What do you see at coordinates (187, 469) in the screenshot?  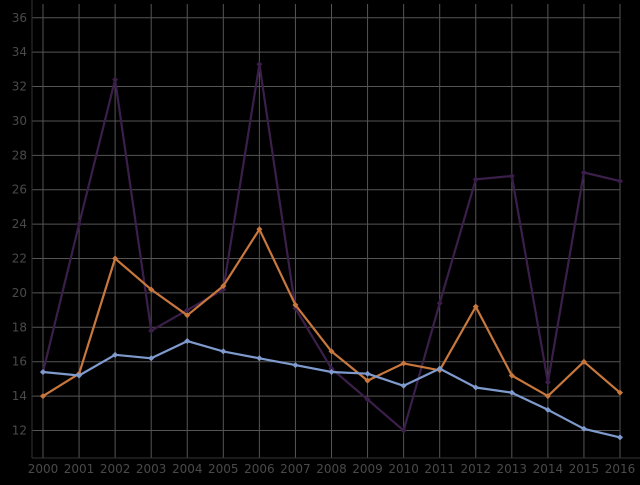 I see `x-tick-label: 2004` at bounding box center [187, 469].